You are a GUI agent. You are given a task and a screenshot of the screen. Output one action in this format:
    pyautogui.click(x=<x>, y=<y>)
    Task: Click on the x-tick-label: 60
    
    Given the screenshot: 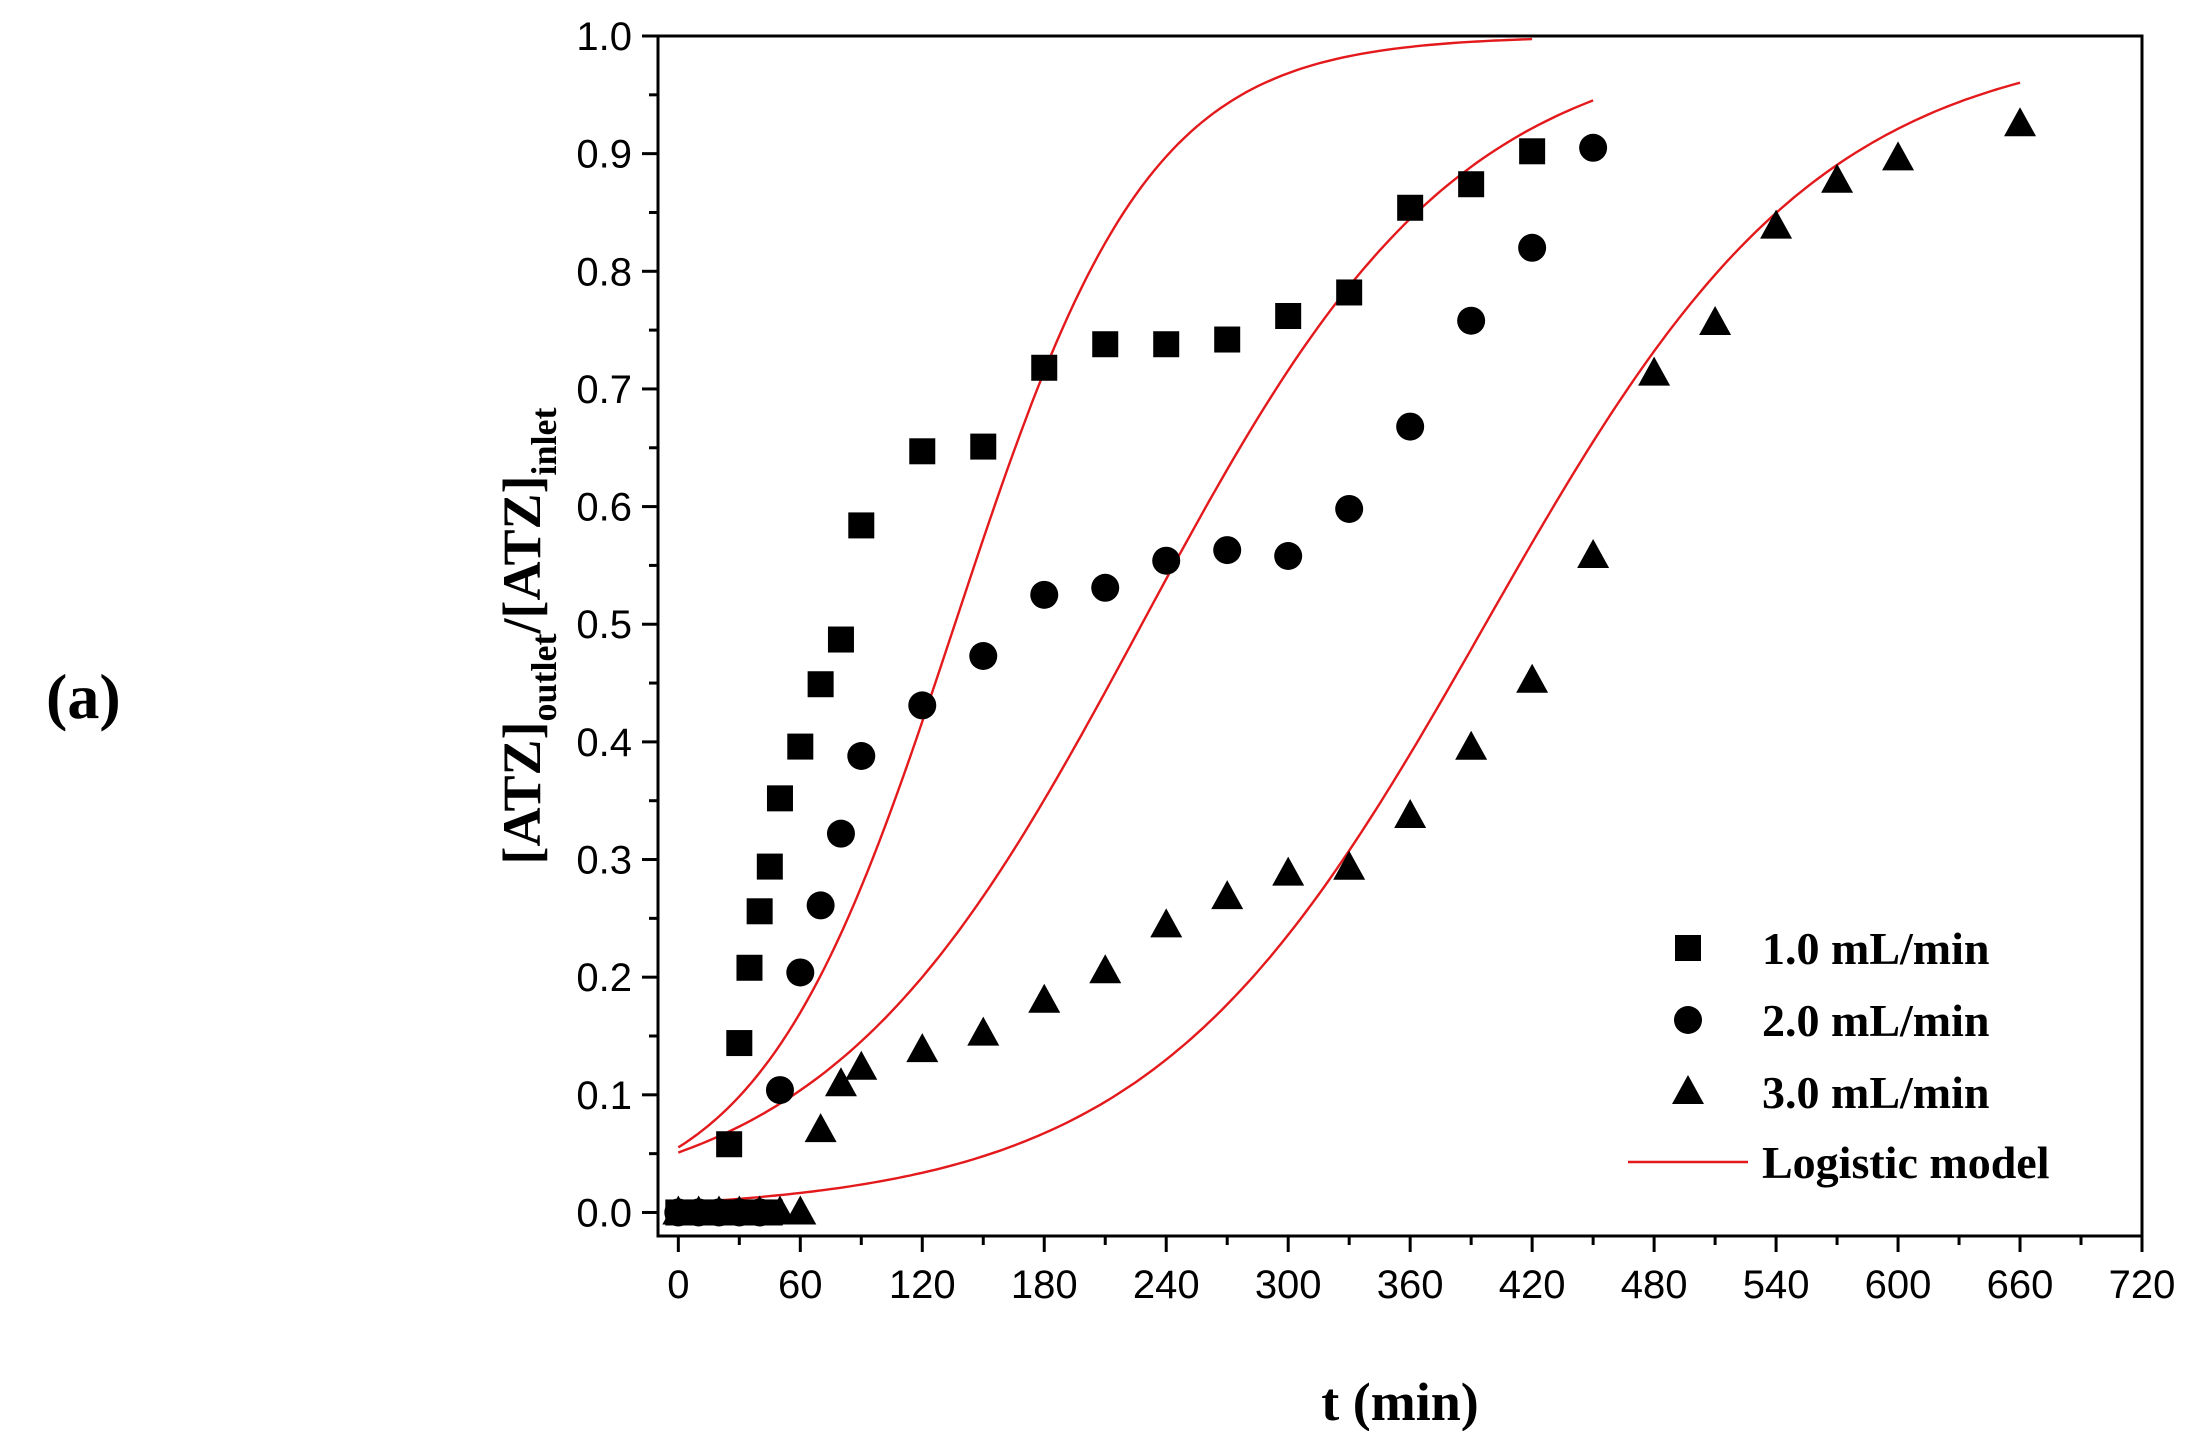 What is the action you would take?
    pyautogui.click(x=800, y=1285)
    